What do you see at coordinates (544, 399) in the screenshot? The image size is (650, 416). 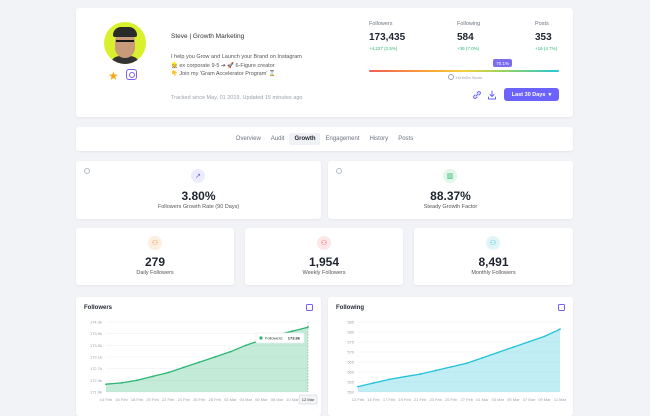 I see `x-tick-label: 09 Mar` at bounding box center [544, 399].